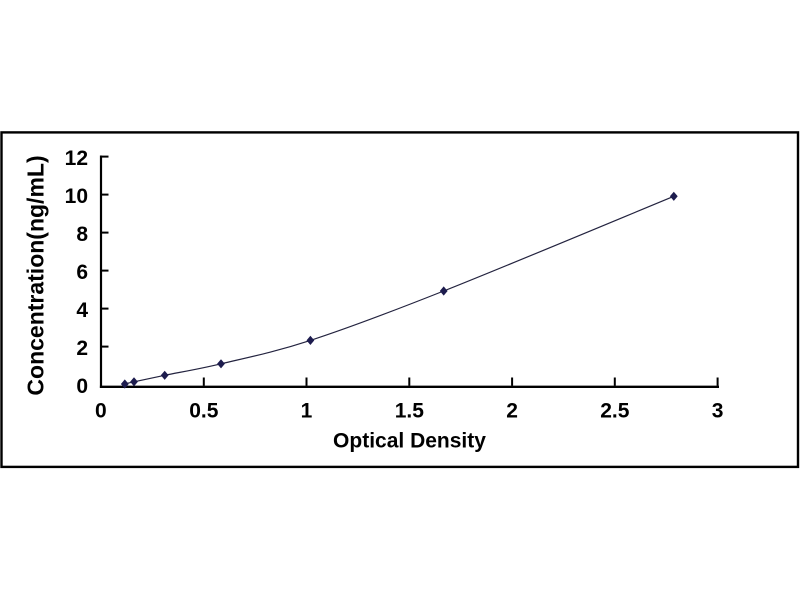 The image size is (800, 600). I want to click on svg-text: 1.5, so click(410, 410).